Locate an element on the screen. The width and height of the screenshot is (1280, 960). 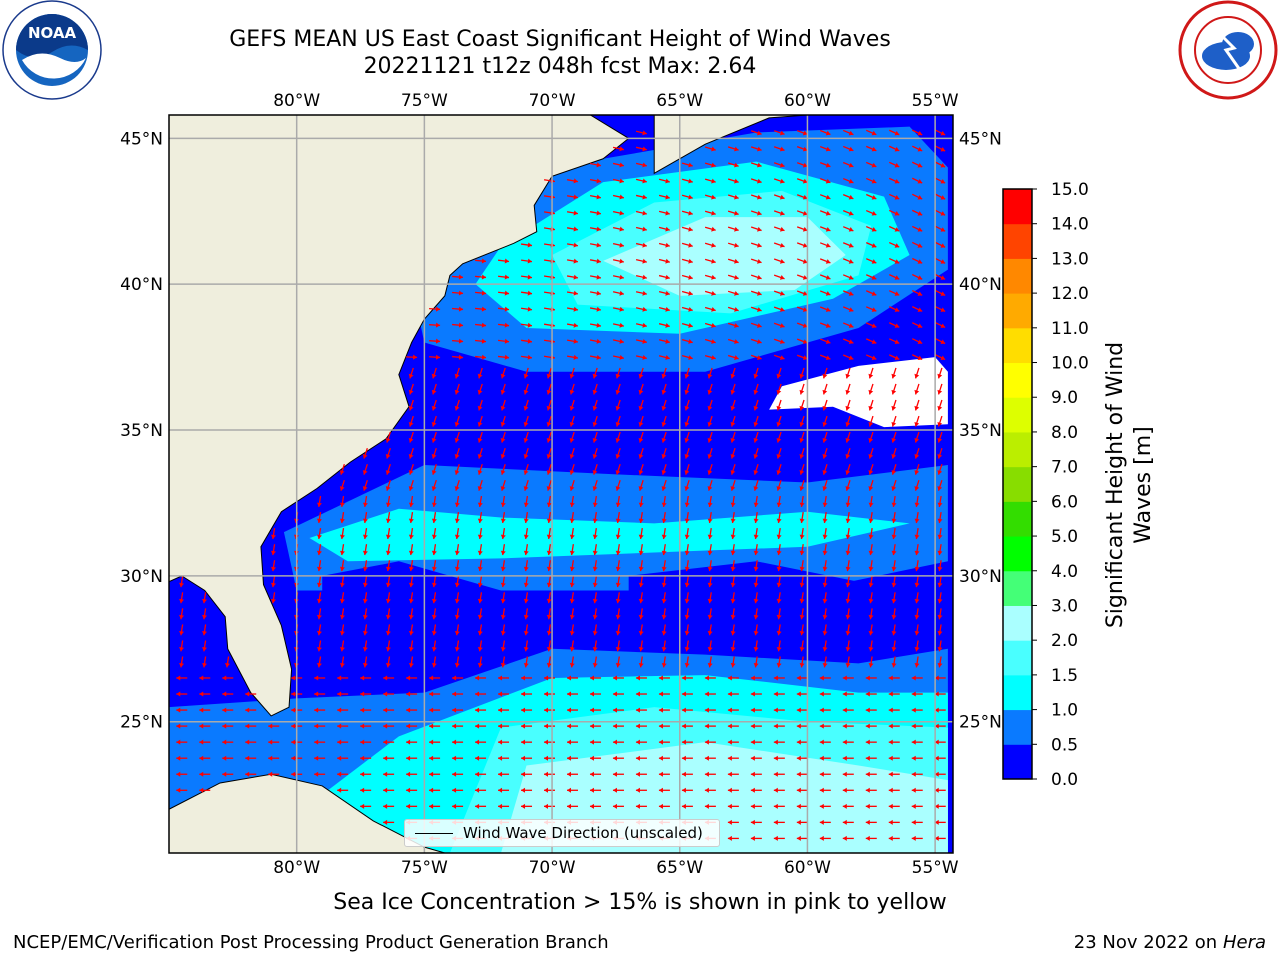
colorbar-tick-label: 15.0 is located at coordinates (1070, 190).